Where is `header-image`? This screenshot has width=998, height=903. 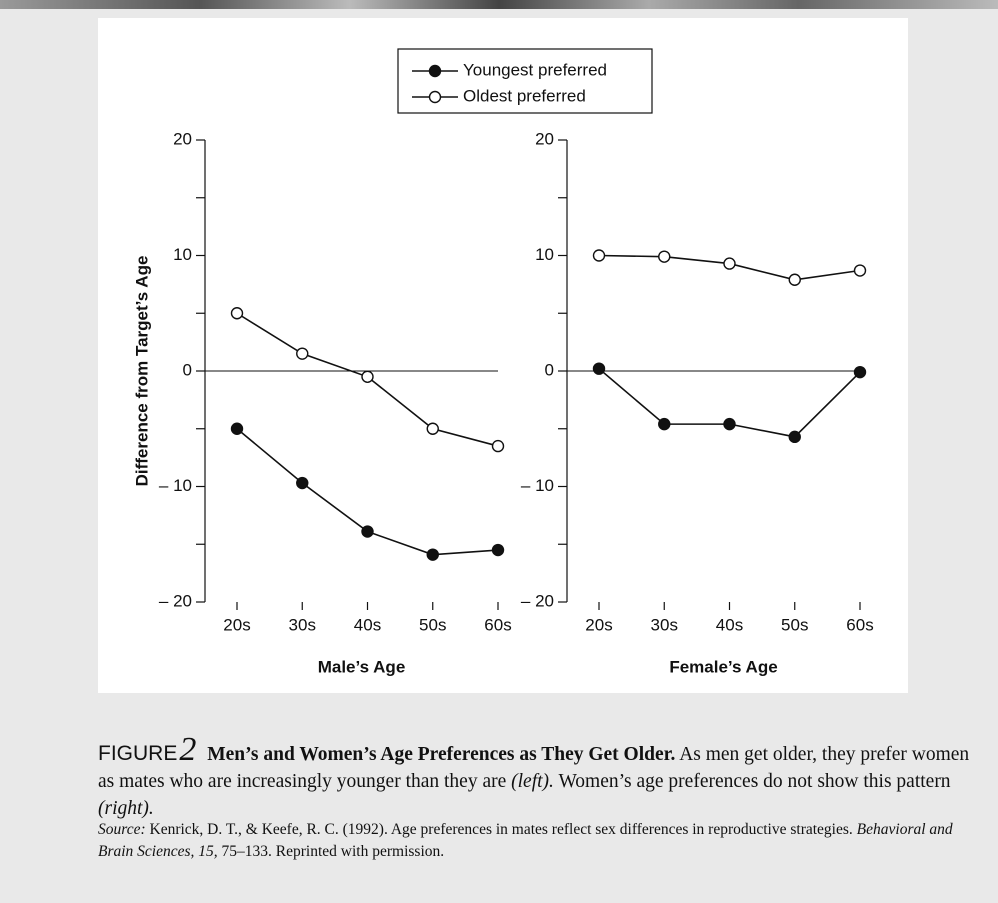 header-image is located at coordinates (499, 4).